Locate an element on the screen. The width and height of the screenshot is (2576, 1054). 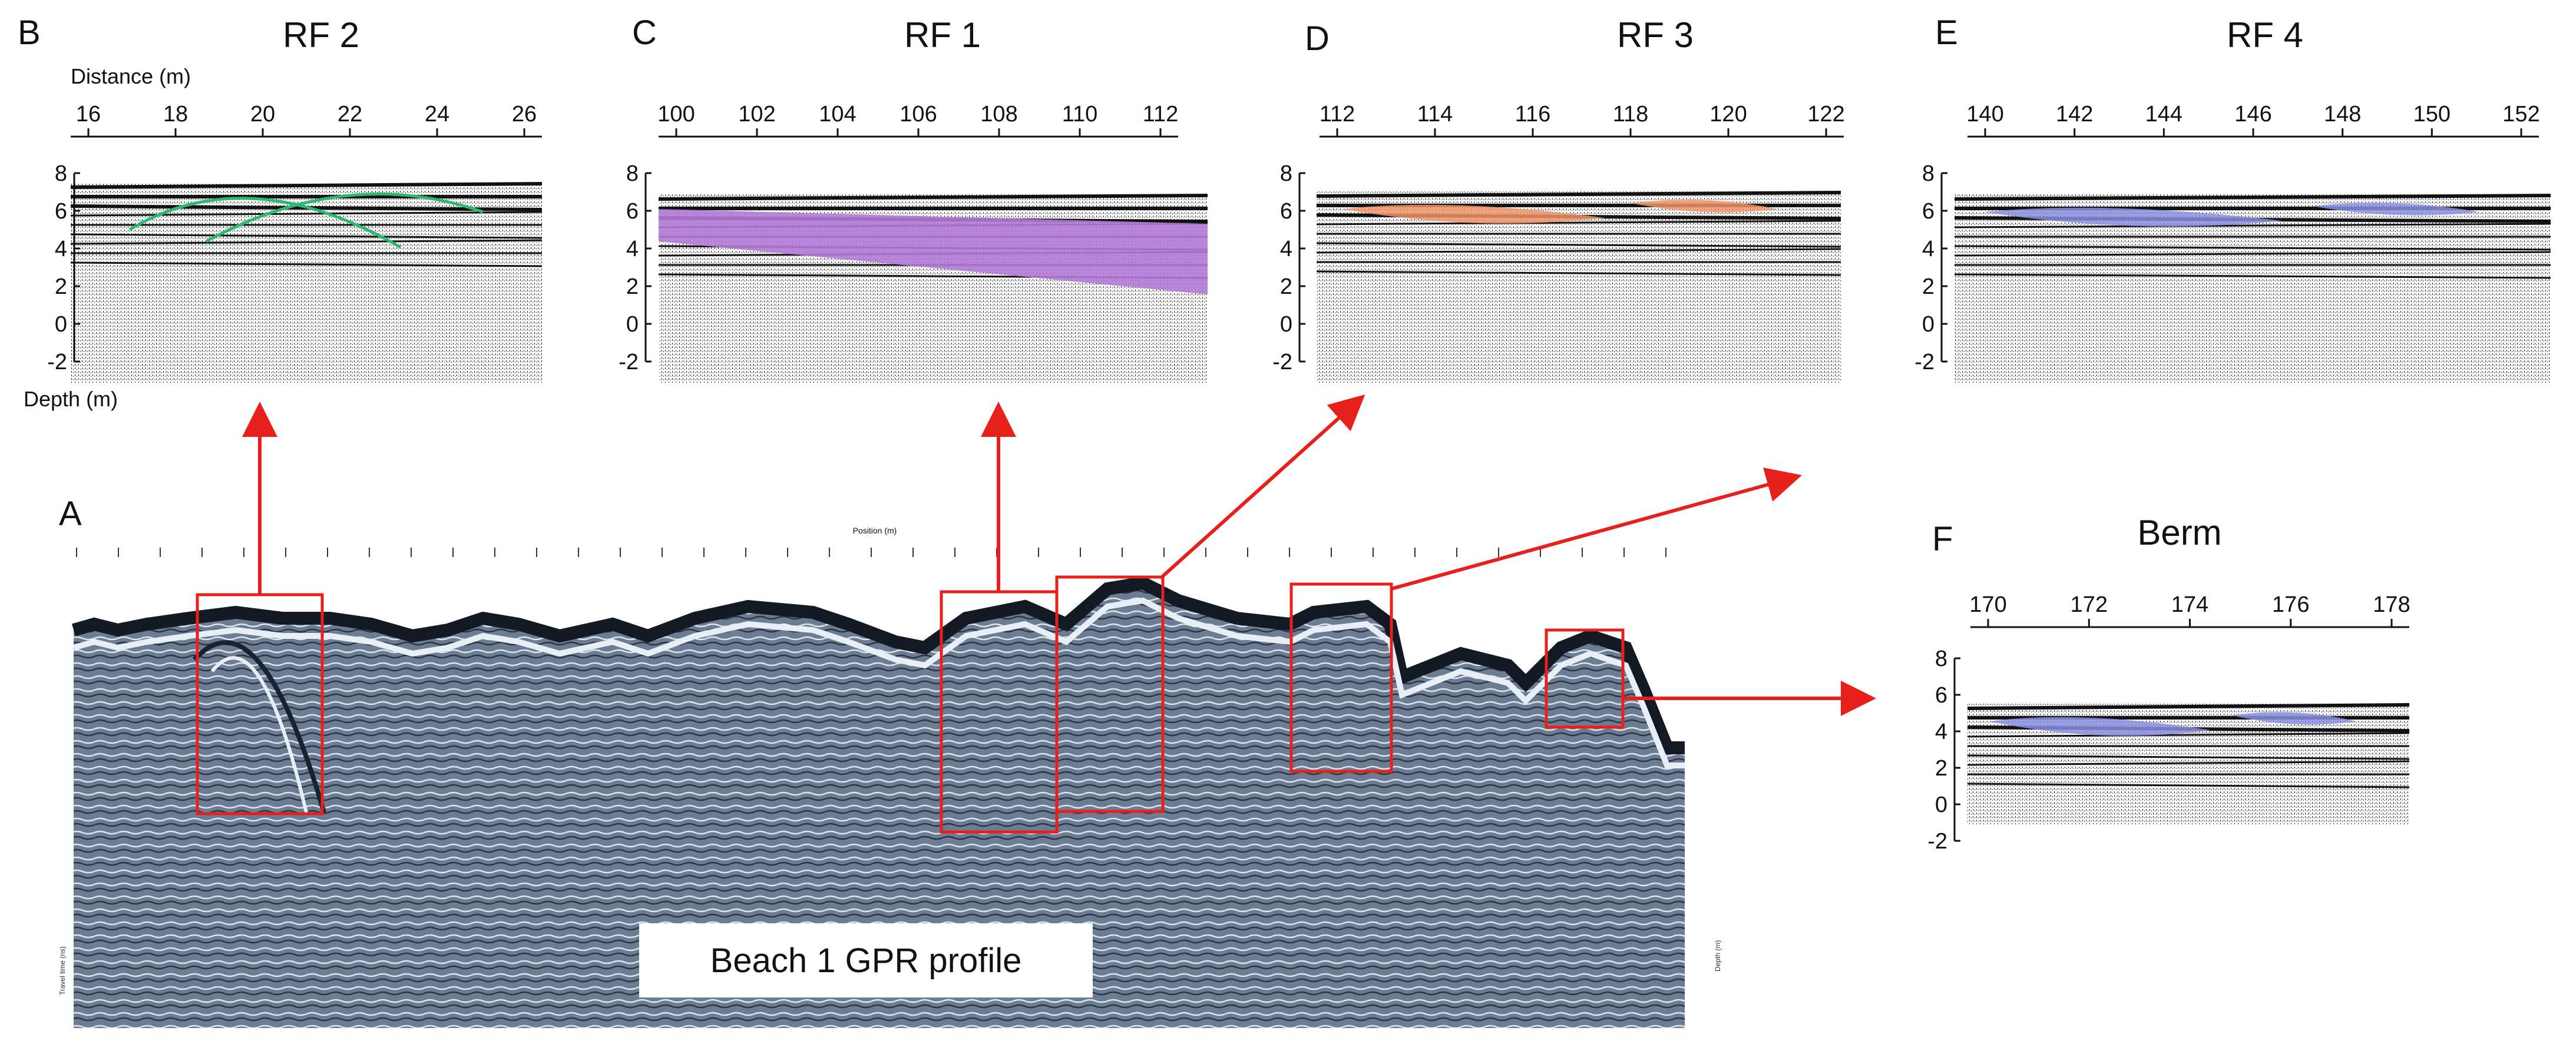
x-tick-label: 116 is located at coordinates (1533, 114).